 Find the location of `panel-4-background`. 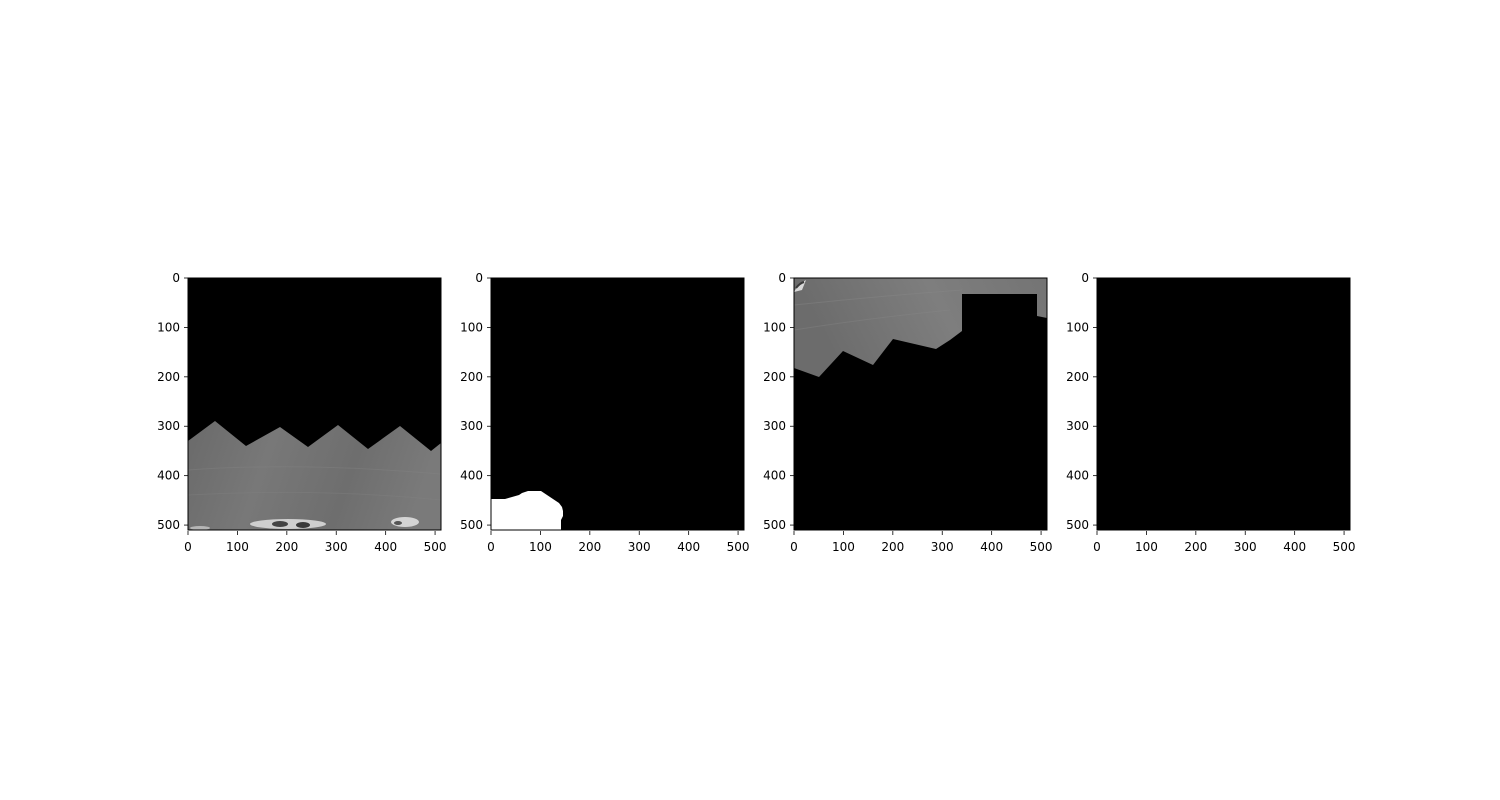

panel-4-background is located at coordinates (1223, 404).